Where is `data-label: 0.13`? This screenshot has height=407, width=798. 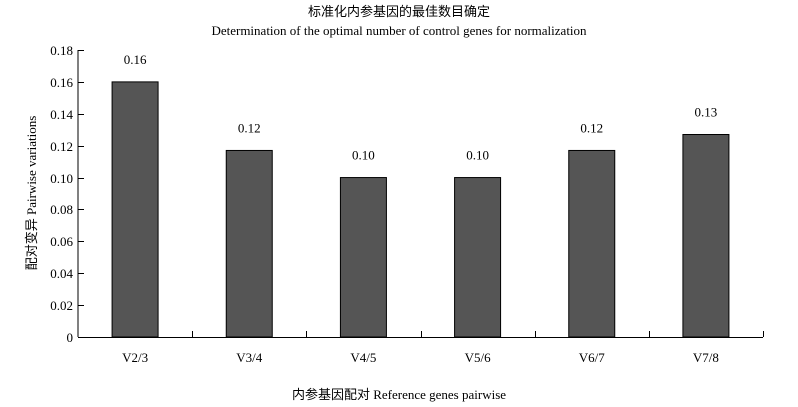
data-label: 0.13 is located at coordinates (706, 112).